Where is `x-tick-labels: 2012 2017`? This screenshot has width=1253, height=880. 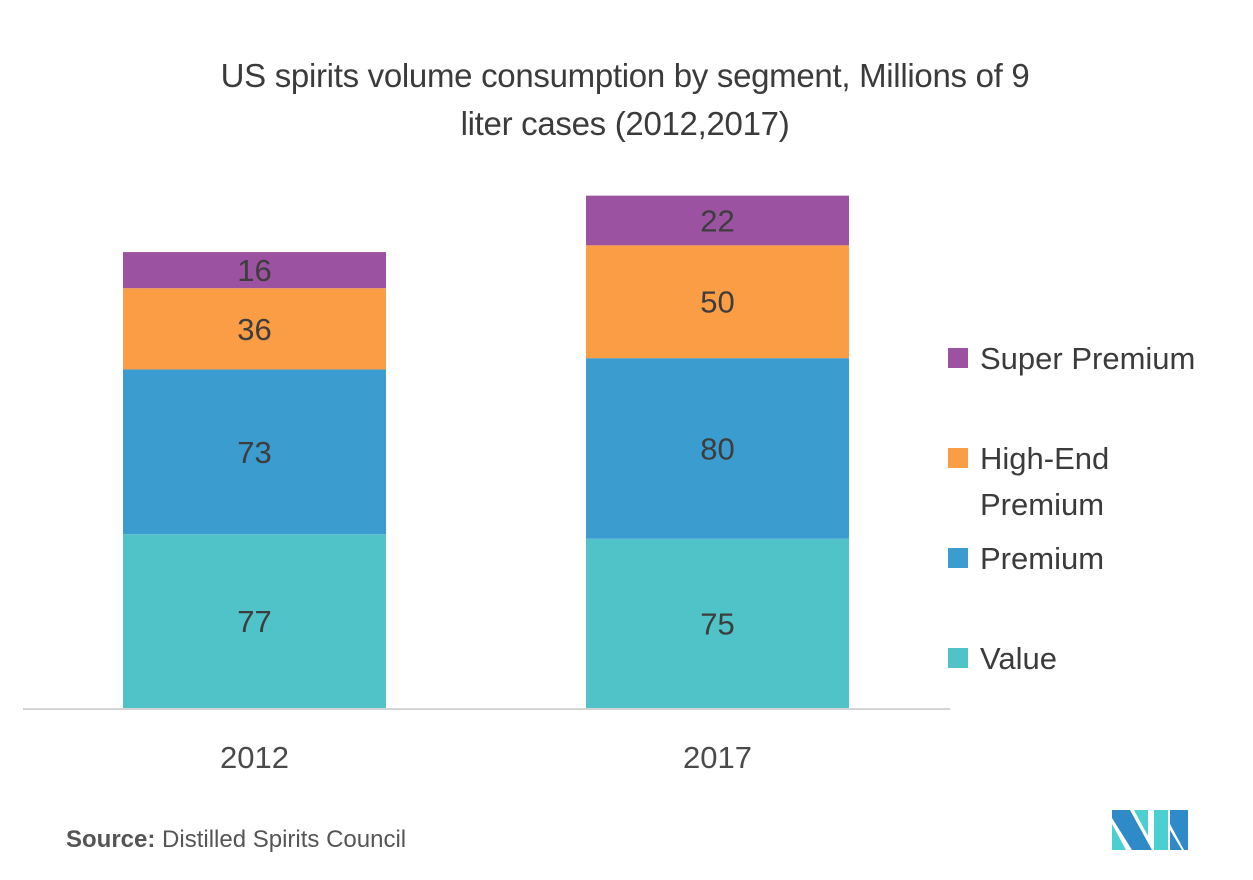 x-tick-labels: 2012 2017 is located at coordinates (486, 757).